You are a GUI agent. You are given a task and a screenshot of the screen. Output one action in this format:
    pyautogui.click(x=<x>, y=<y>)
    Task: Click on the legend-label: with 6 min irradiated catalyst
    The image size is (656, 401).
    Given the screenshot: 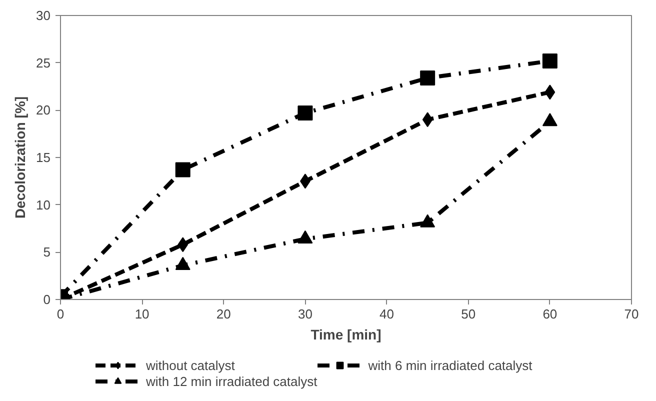 What is the action you would take?
    pyautogui.click(x=450, y=365)
    